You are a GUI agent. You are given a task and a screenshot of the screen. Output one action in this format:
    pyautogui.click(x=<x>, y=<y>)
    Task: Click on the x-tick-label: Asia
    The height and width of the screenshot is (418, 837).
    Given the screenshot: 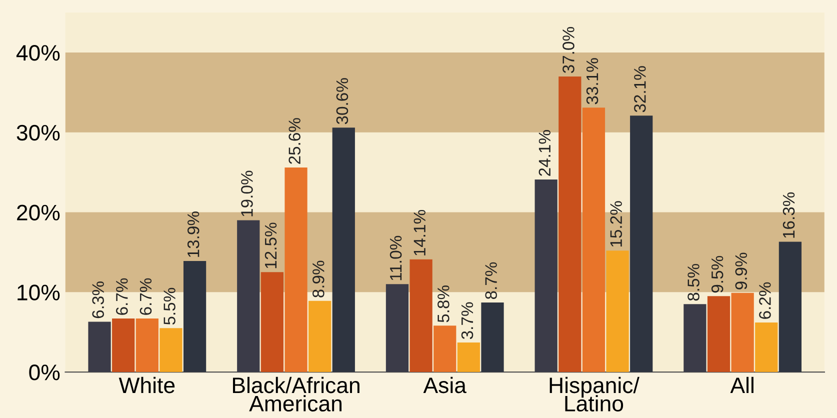 What is the action you would take?
    pyautogui.click(x=444, y=385)
    